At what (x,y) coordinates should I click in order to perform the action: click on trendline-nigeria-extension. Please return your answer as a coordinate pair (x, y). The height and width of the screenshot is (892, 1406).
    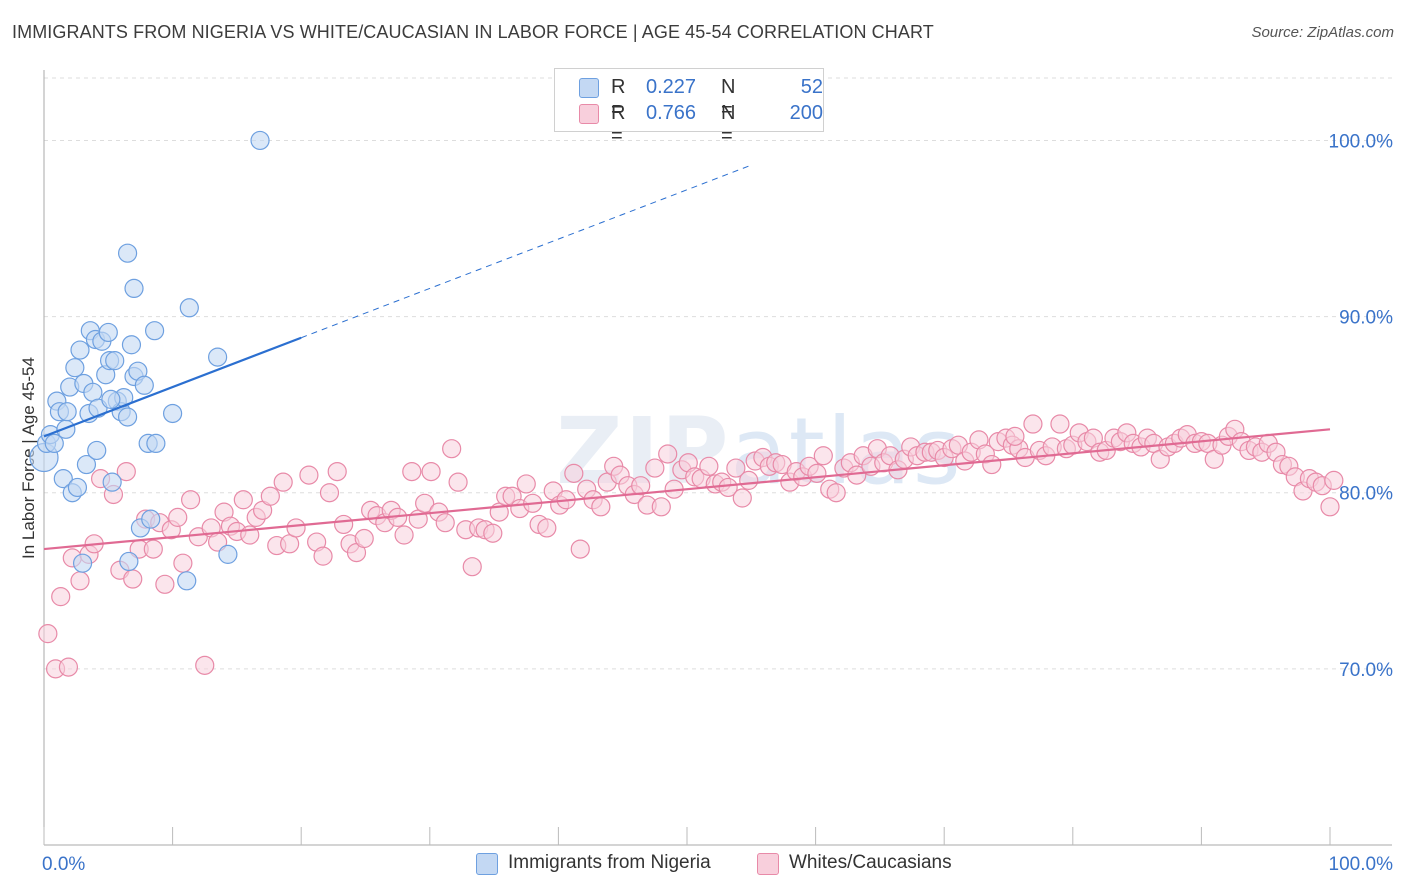
    Looking at the image, I should click on (526, 251).